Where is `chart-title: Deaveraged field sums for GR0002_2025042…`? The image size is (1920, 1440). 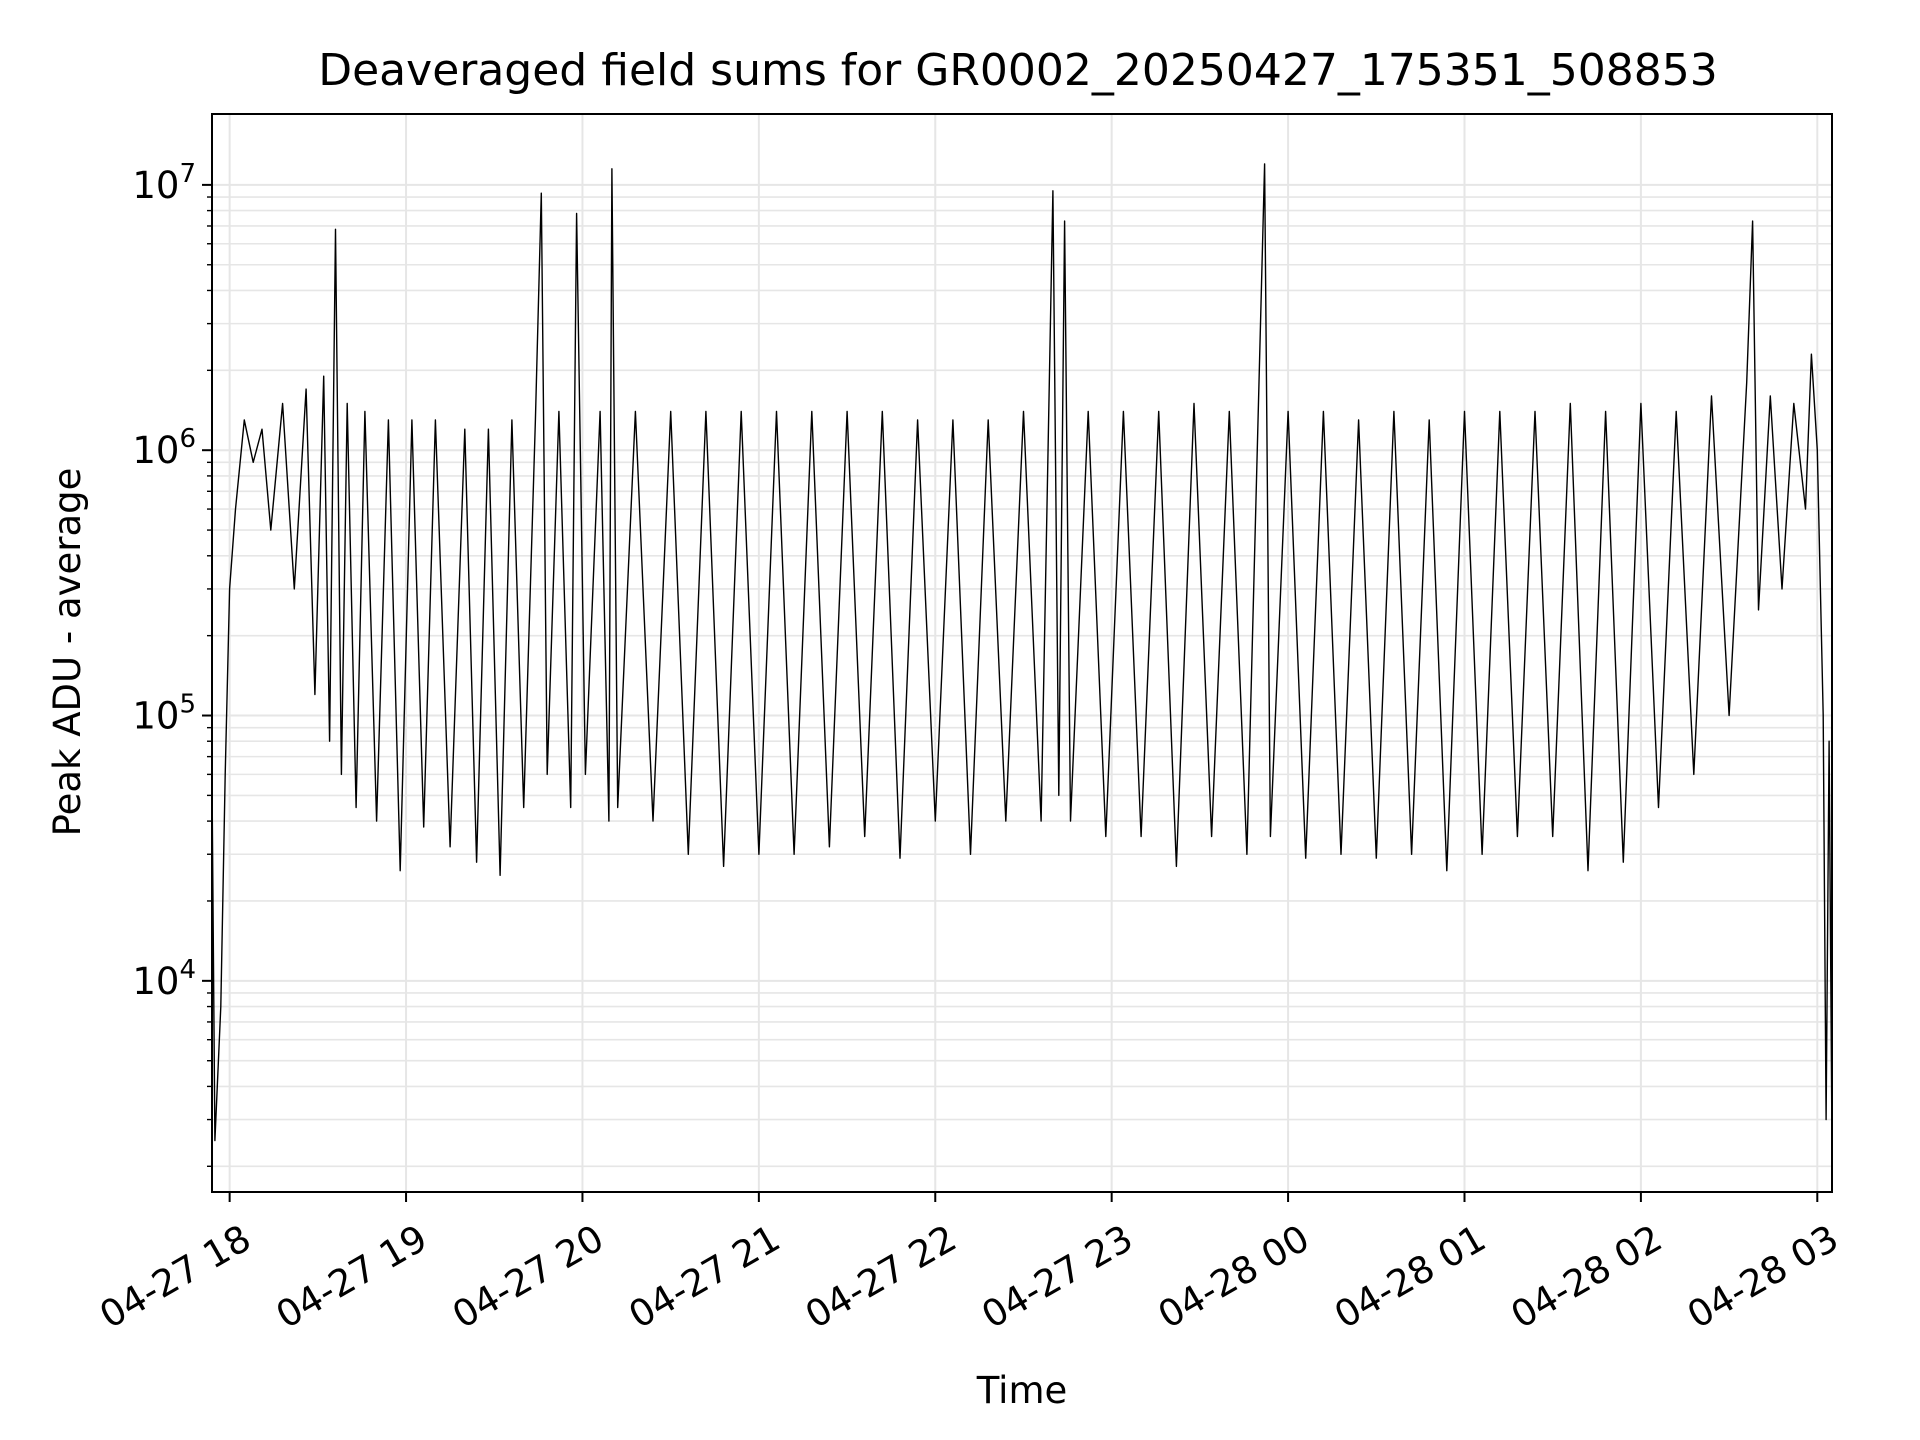 chart-title: Deaveraged field sums for GR0002_2025042… is located at coordinates (1018, 70).